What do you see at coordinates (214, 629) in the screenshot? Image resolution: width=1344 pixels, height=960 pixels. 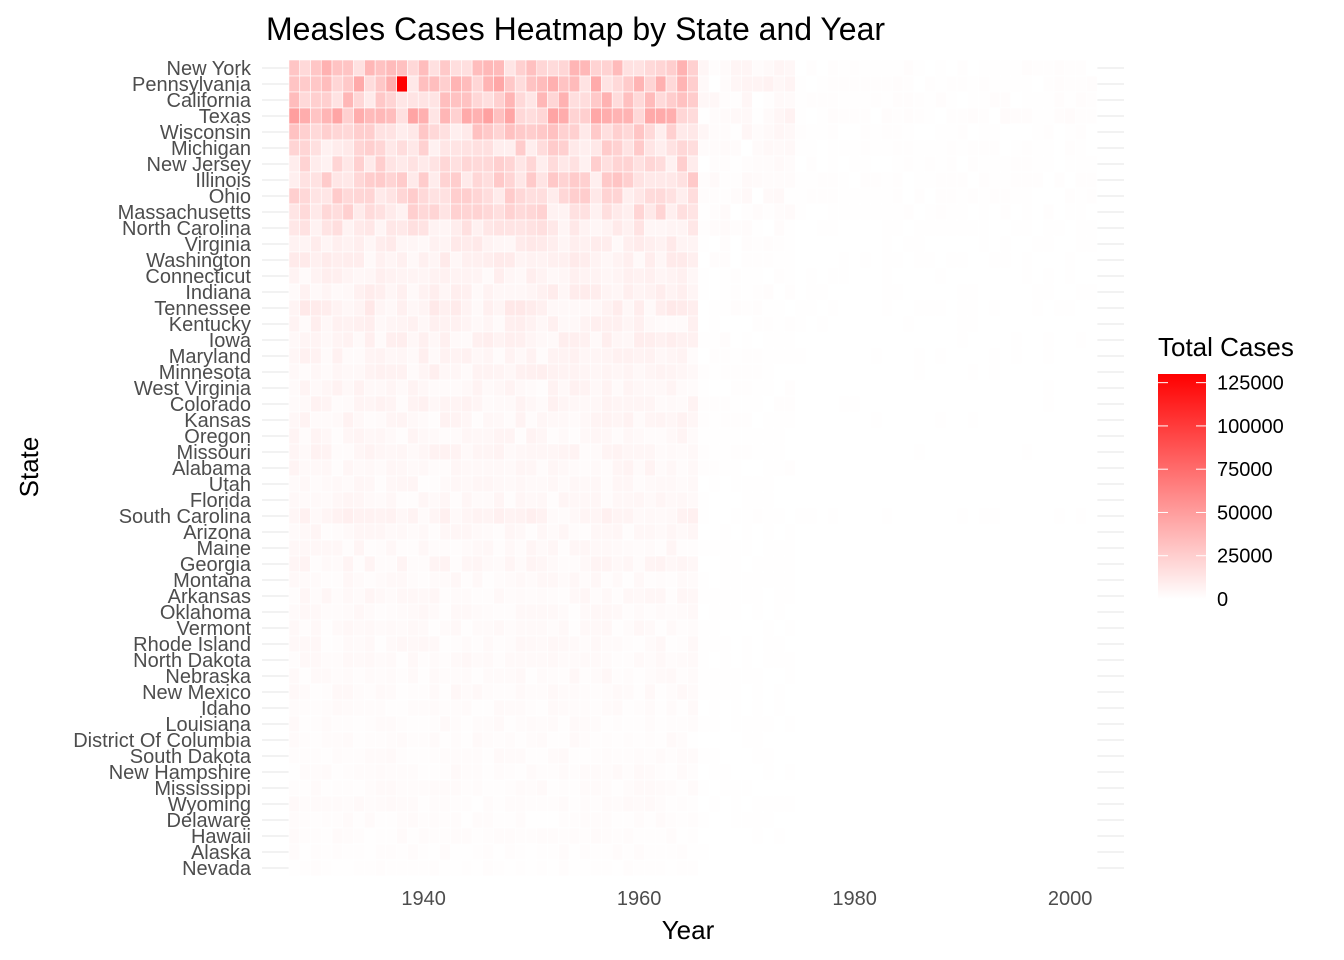 I see `y-tick-label: Vermont` at bounding box center [214, 629].